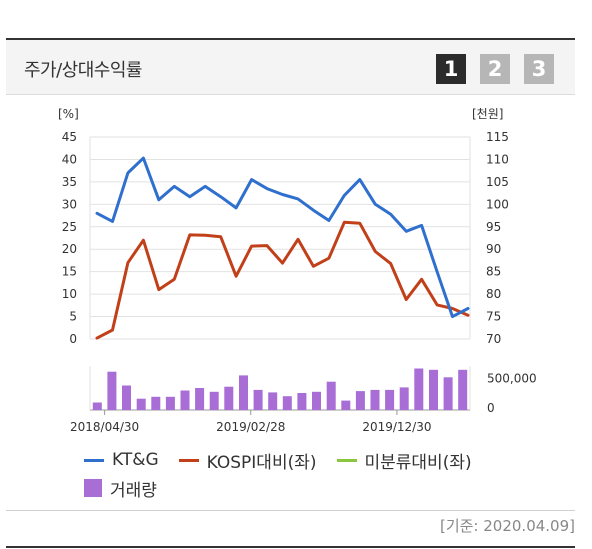  What do you see at coordinates (135, 460) in the screenshot?
I see `legend-label-ktg: KT&G` at bounding box center [135, 460].